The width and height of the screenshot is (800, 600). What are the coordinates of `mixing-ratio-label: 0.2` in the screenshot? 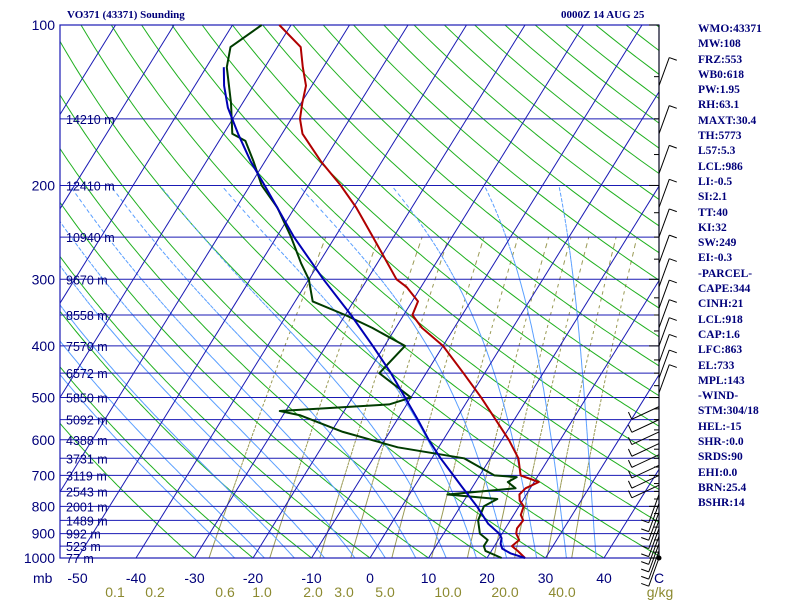 It's located at (155, 592).